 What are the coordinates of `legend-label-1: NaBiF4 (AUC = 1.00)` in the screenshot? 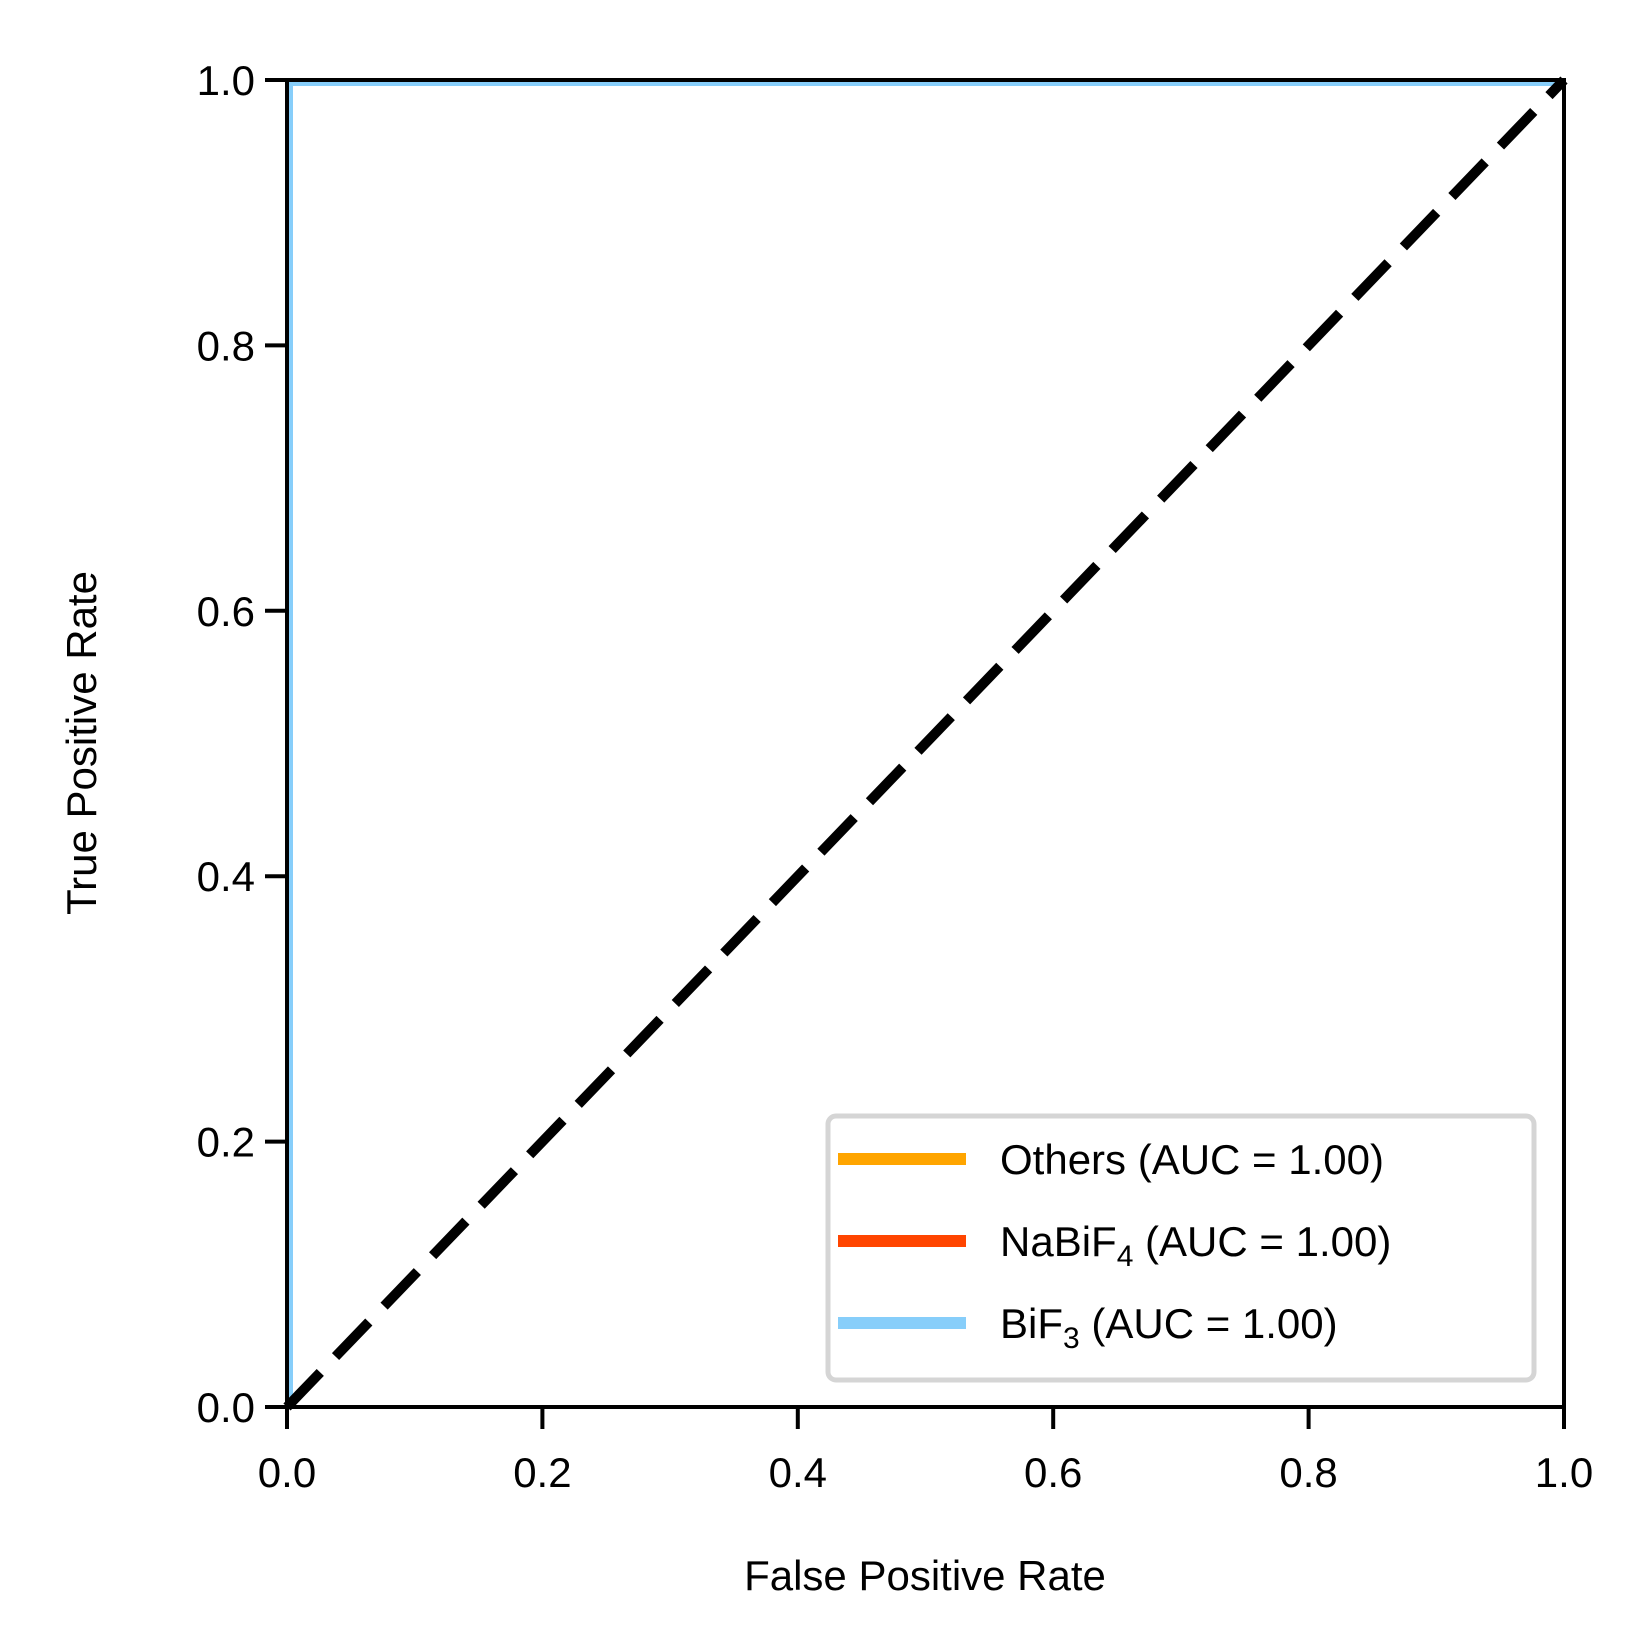 It's located at (1195, 1245).